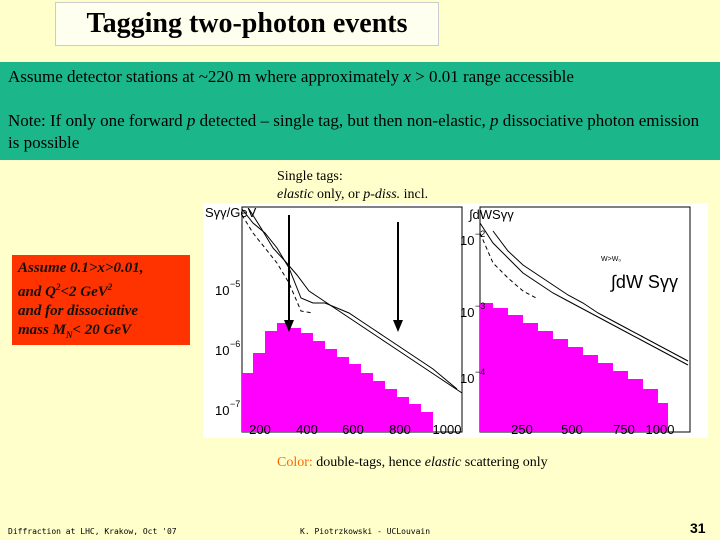  Describe the element at coordinates (354, 131) in the screenshot. I see `text: dissociative photon emission is possible` at that location.